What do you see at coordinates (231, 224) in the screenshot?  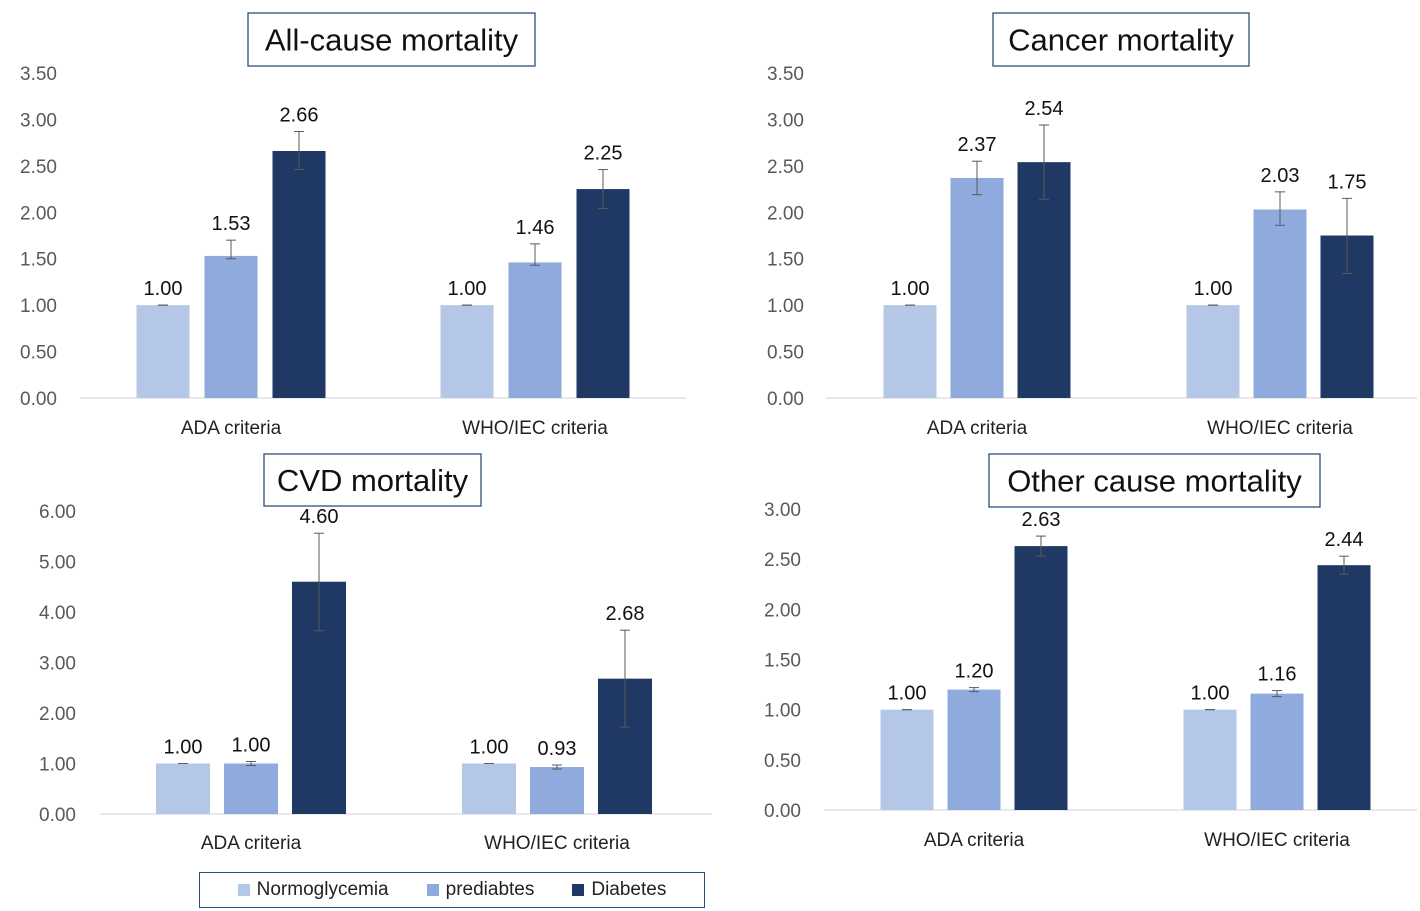 I see `data-label: 1.53` at bounding box center [231, 224].